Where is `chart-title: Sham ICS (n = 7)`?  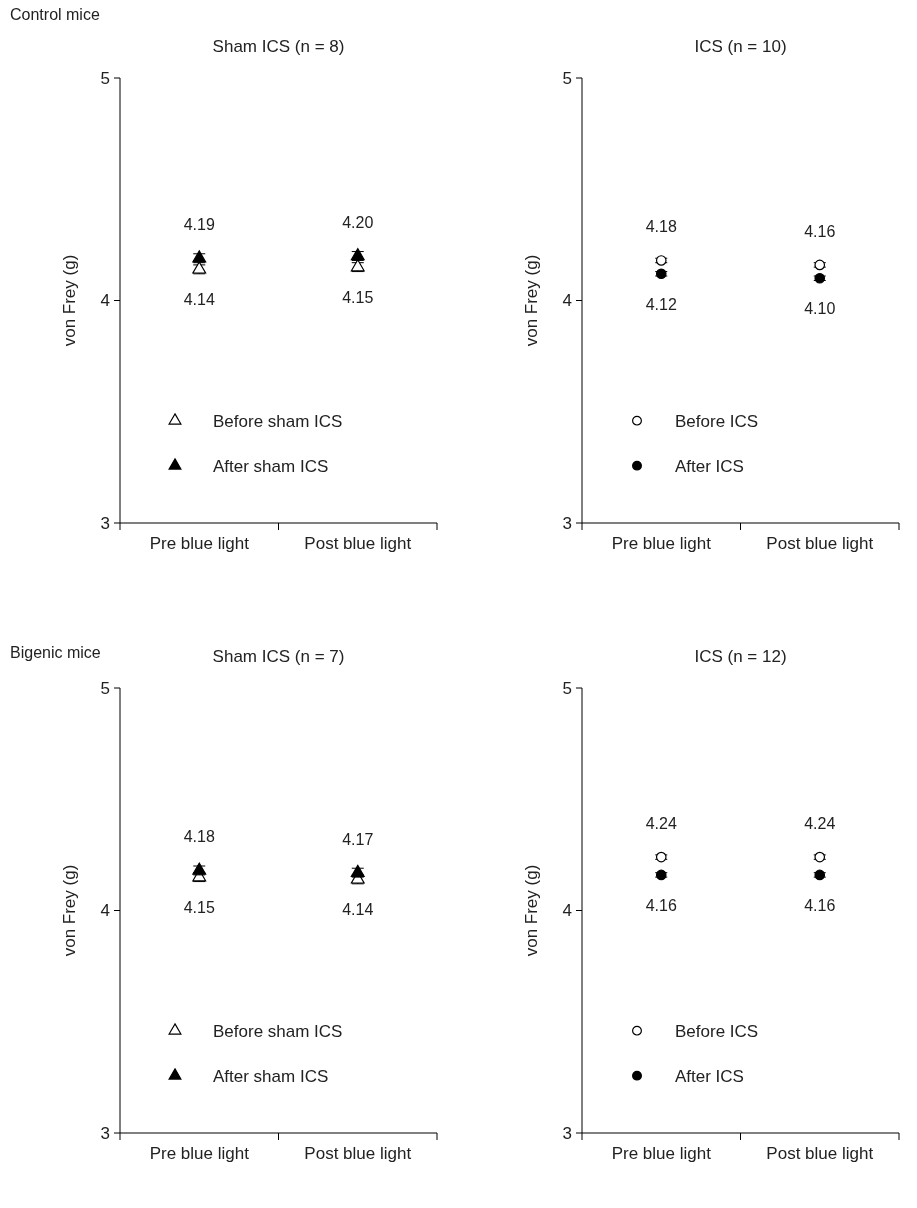 chart-title: Sham ICS (n = 7) is located at coordinates (278, 656).